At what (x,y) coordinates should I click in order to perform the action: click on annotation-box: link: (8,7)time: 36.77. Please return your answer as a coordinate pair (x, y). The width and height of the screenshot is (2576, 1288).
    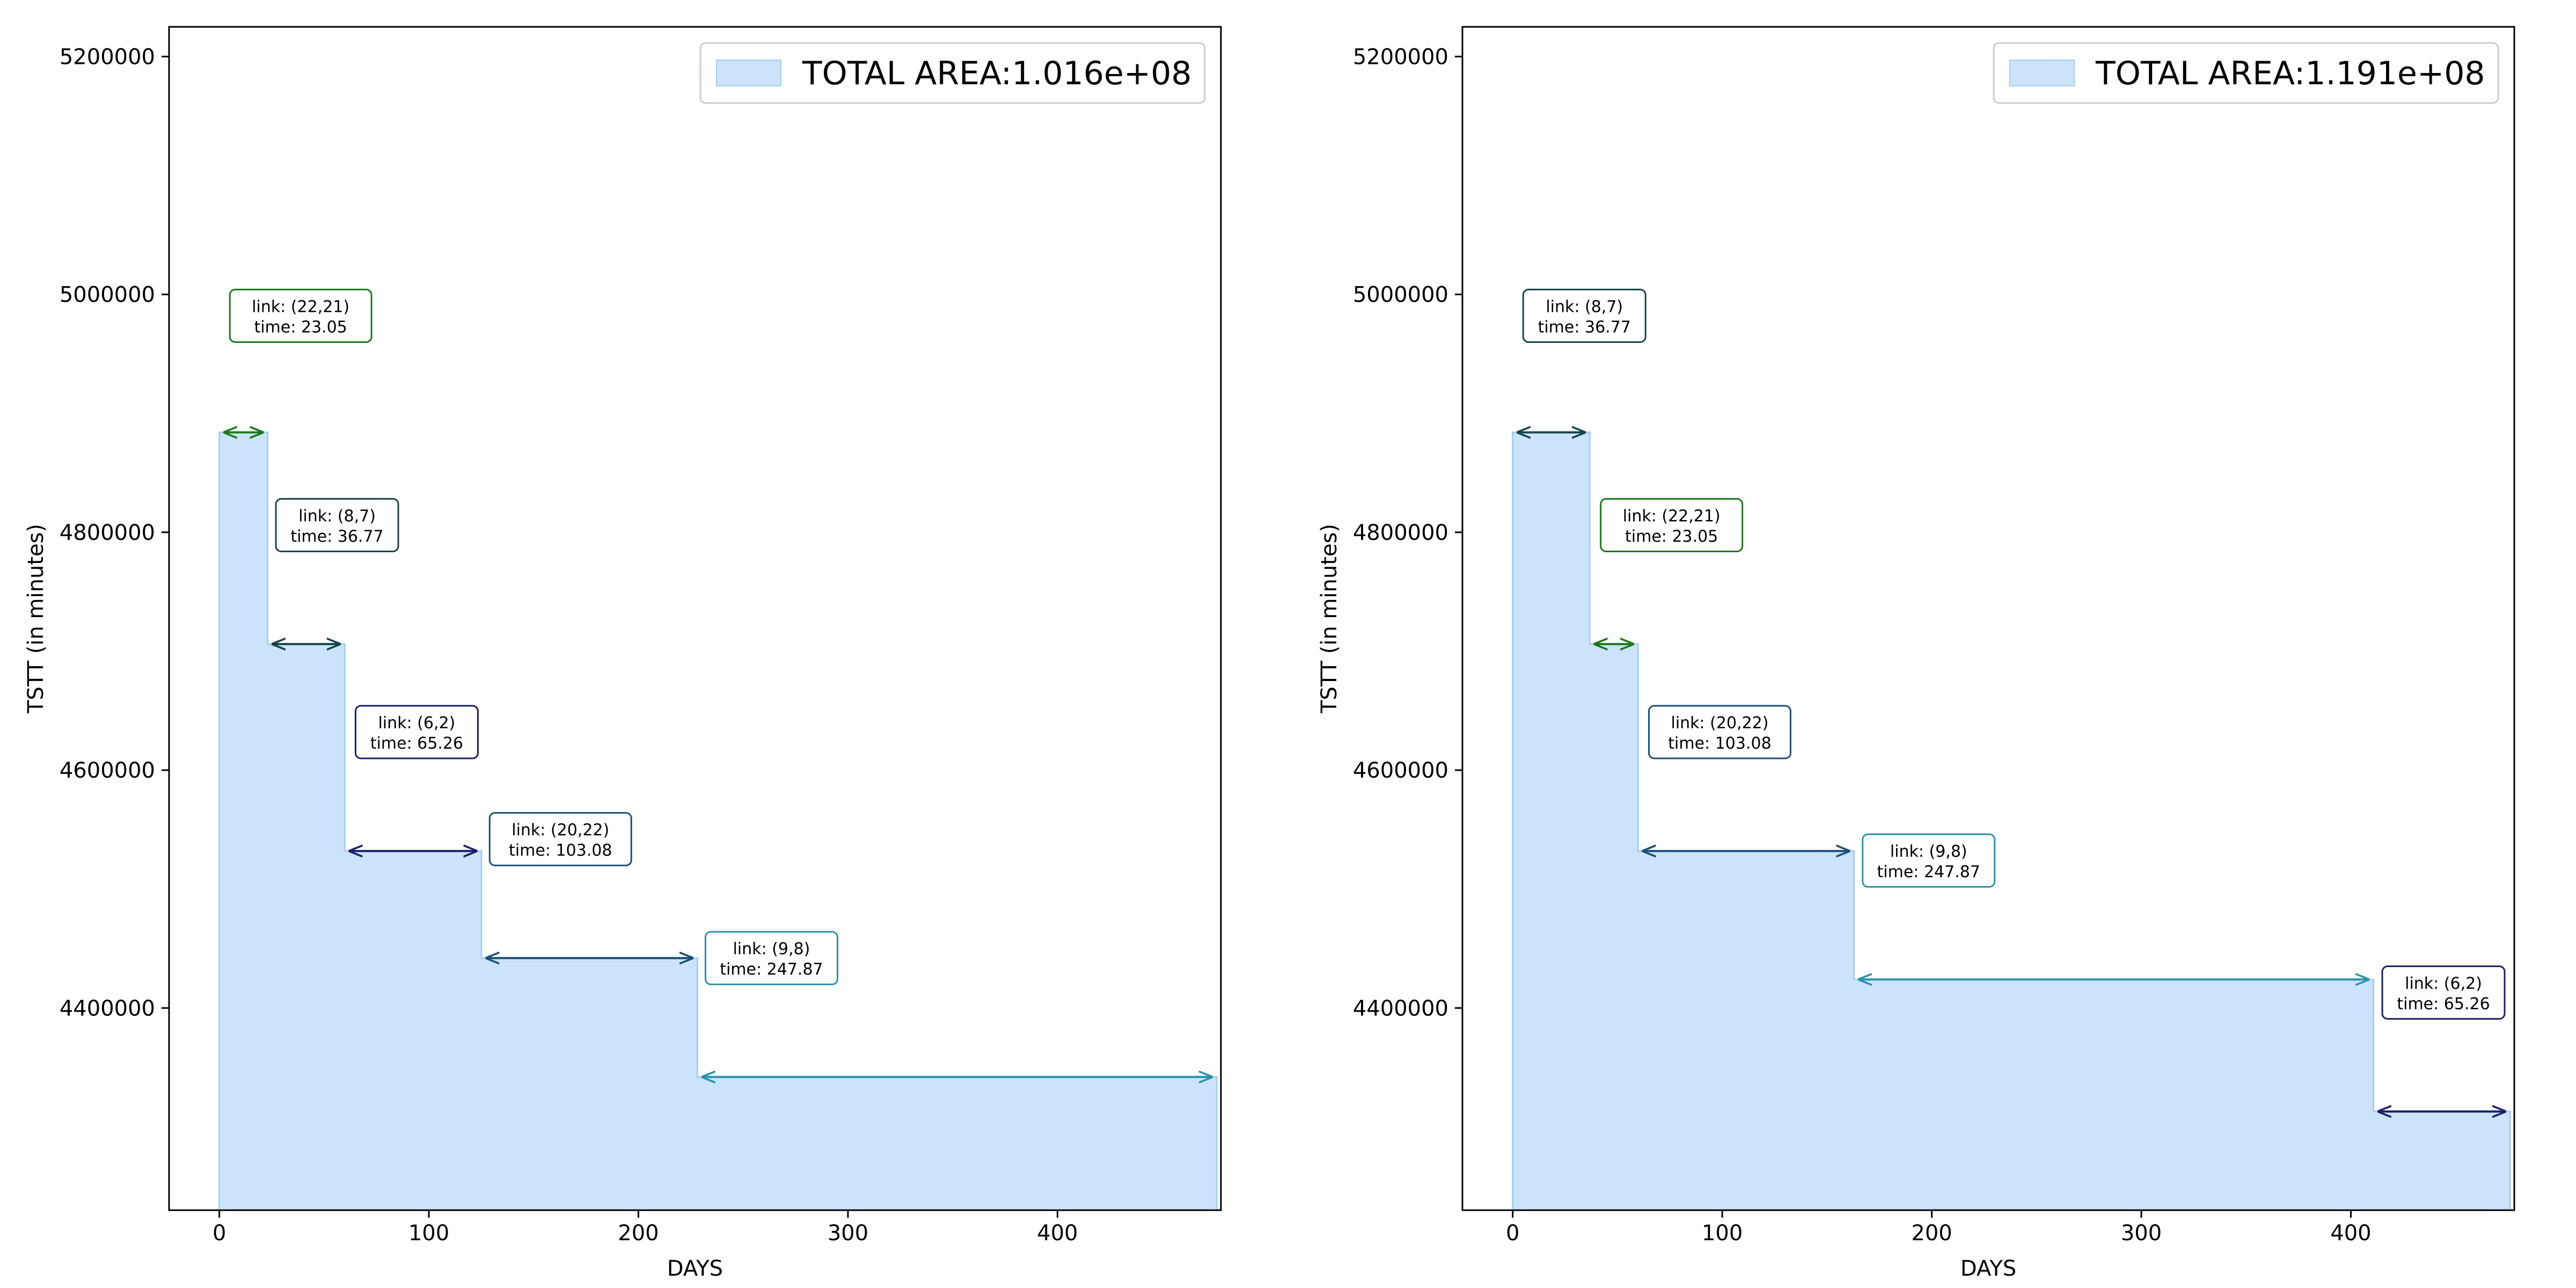
    Looking at the image, I should click on (1584, 316).